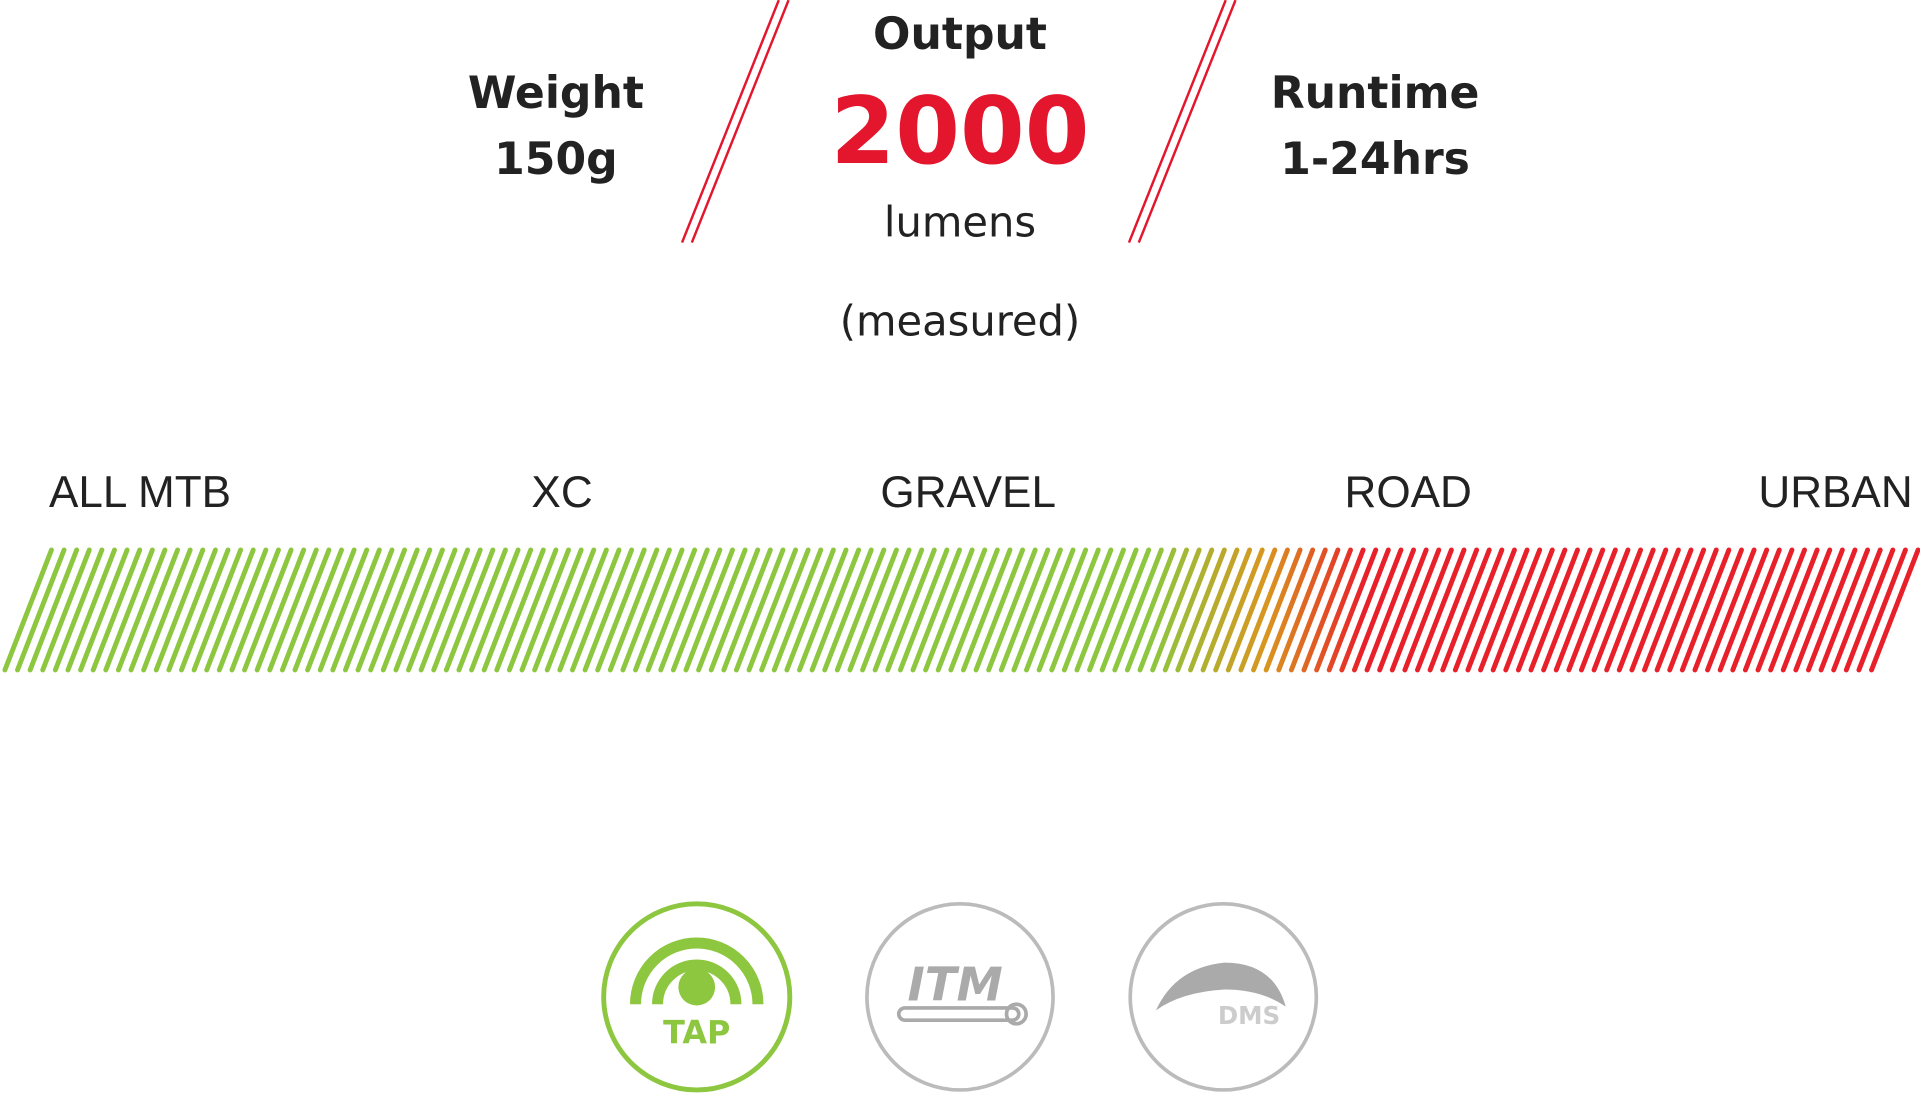  I want to click on divider-left, so click(735, 122).